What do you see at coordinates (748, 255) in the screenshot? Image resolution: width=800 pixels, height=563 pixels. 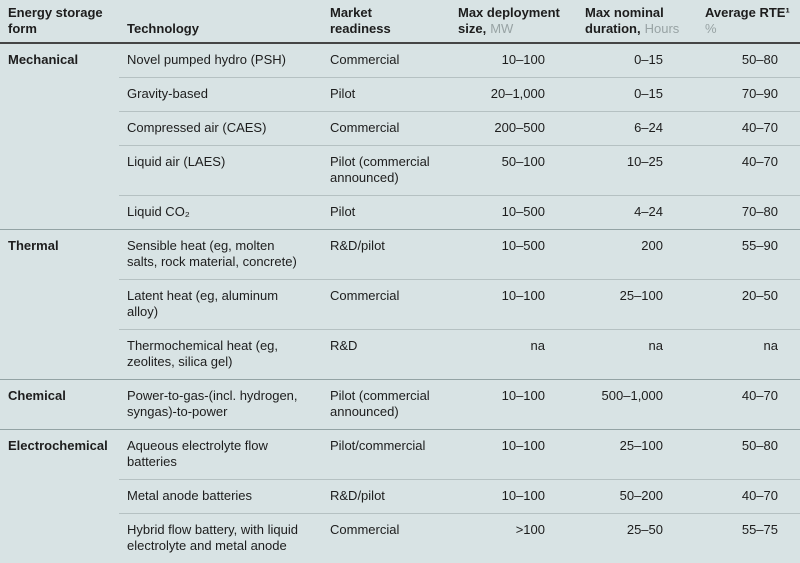 I see `avg-rte-cell: 55–90` at bounding box center [748, 255].